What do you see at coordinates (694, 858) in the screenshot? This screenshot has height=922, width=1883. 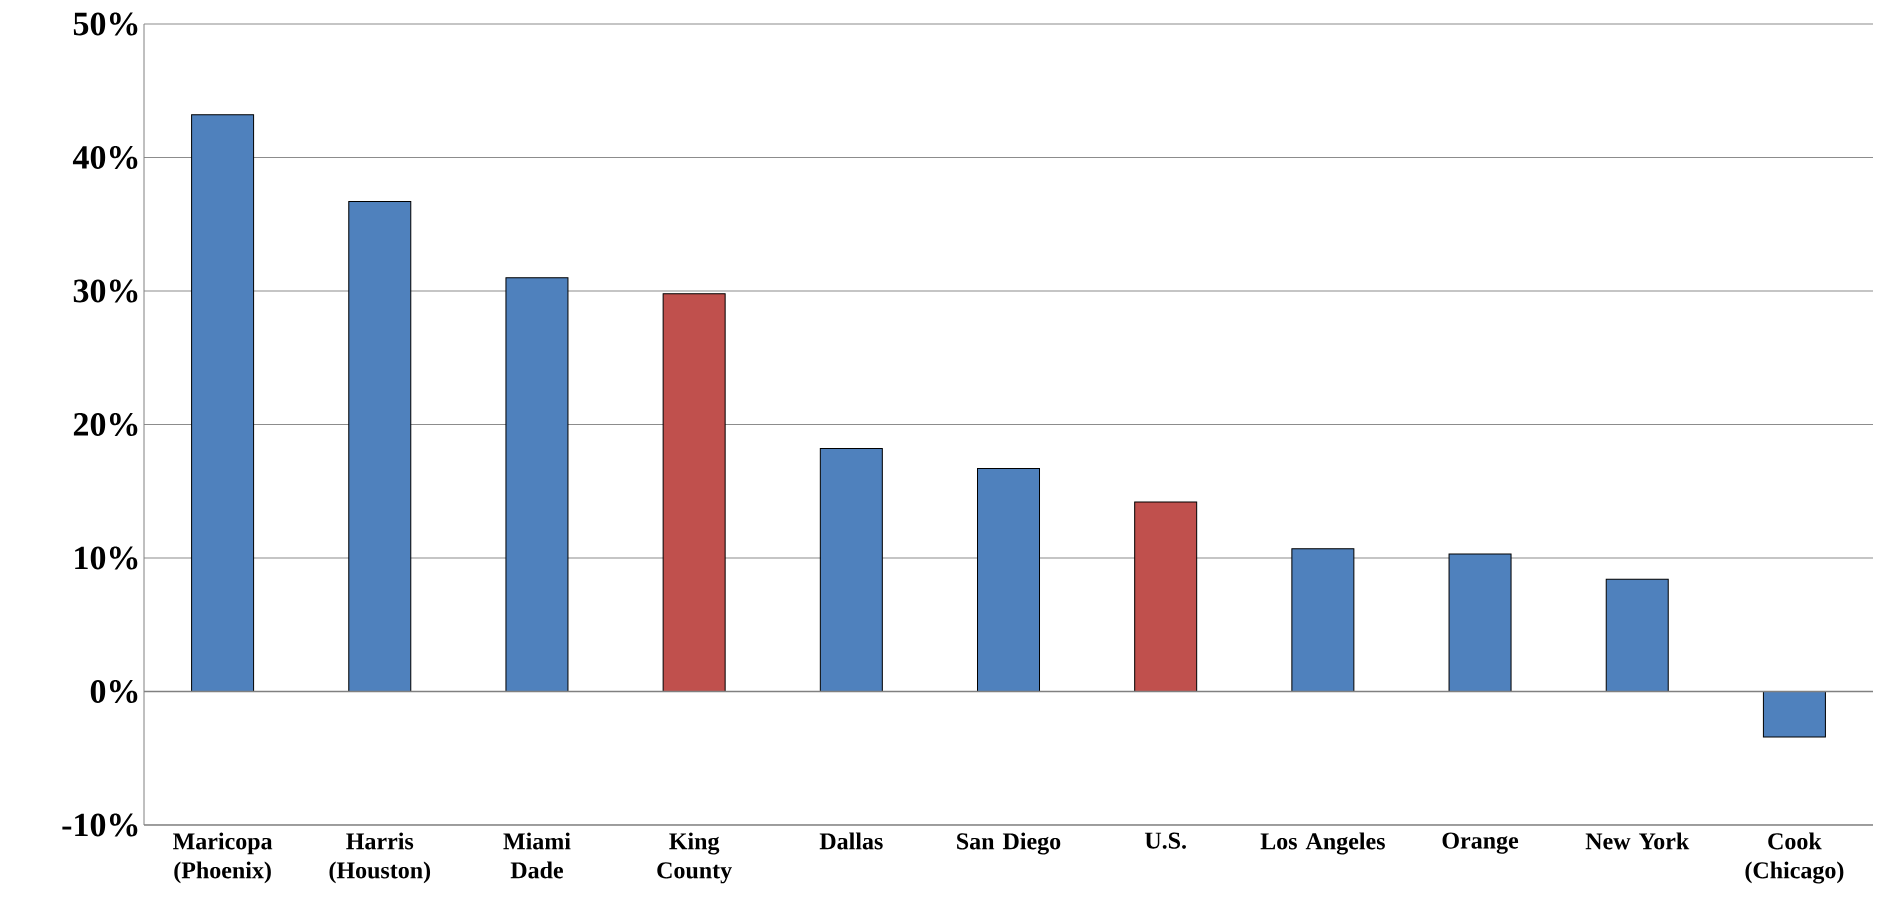 I see `x-tick-label: King County` at bounding box center [694, 858].